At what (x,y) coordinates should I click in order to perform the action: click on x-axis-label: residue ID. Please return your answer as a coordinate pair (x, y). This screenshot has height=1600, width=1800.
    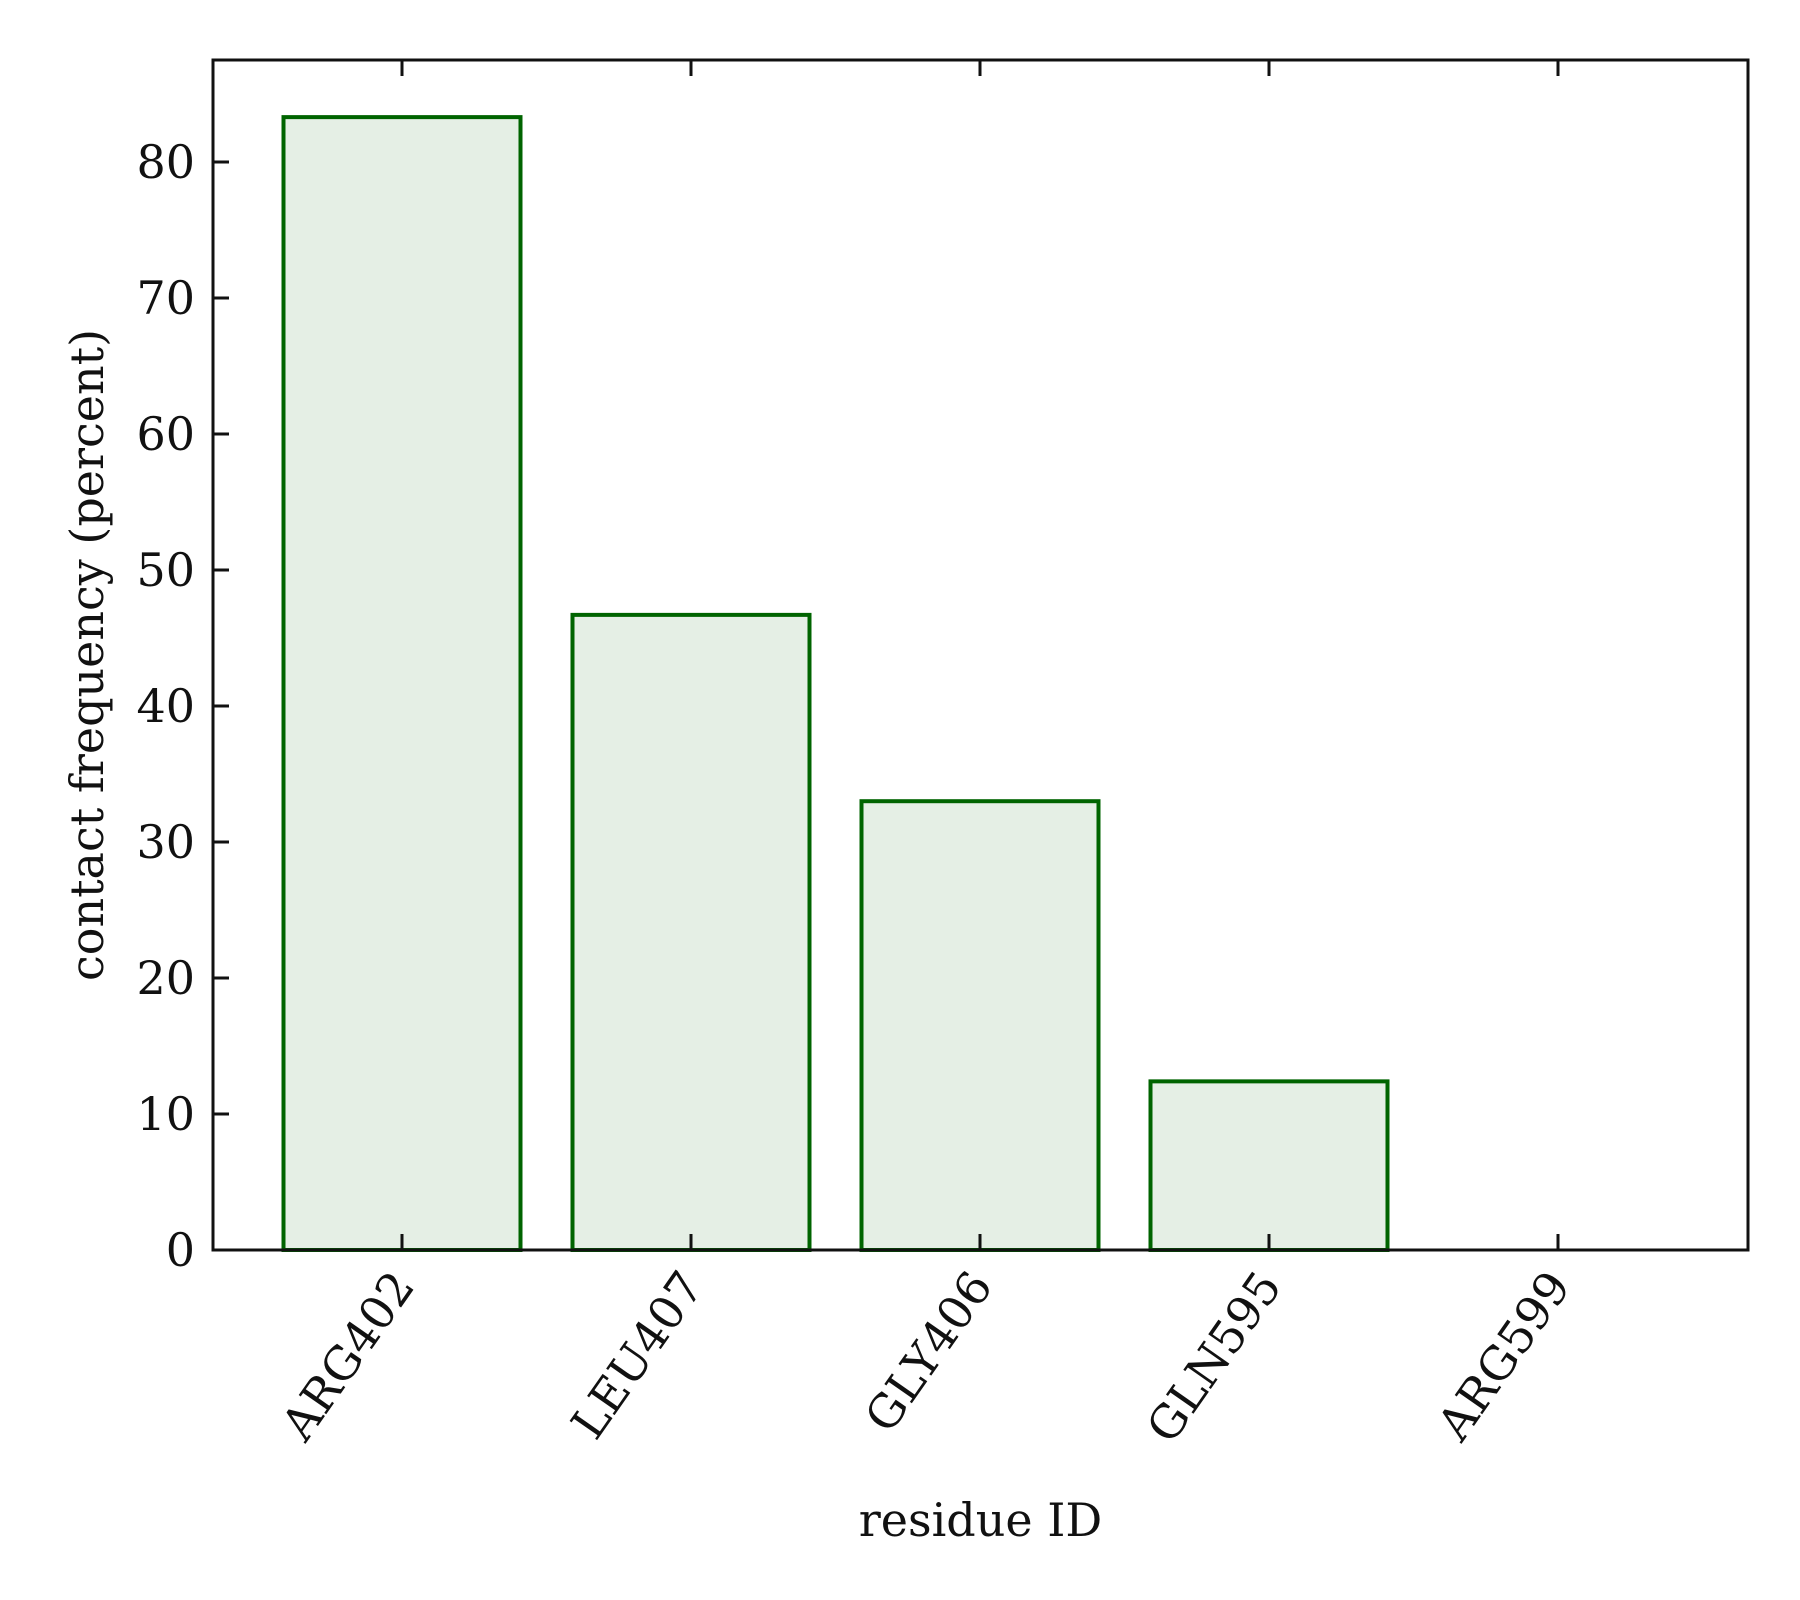
    Looking at the image, I should click on (981, 1520).